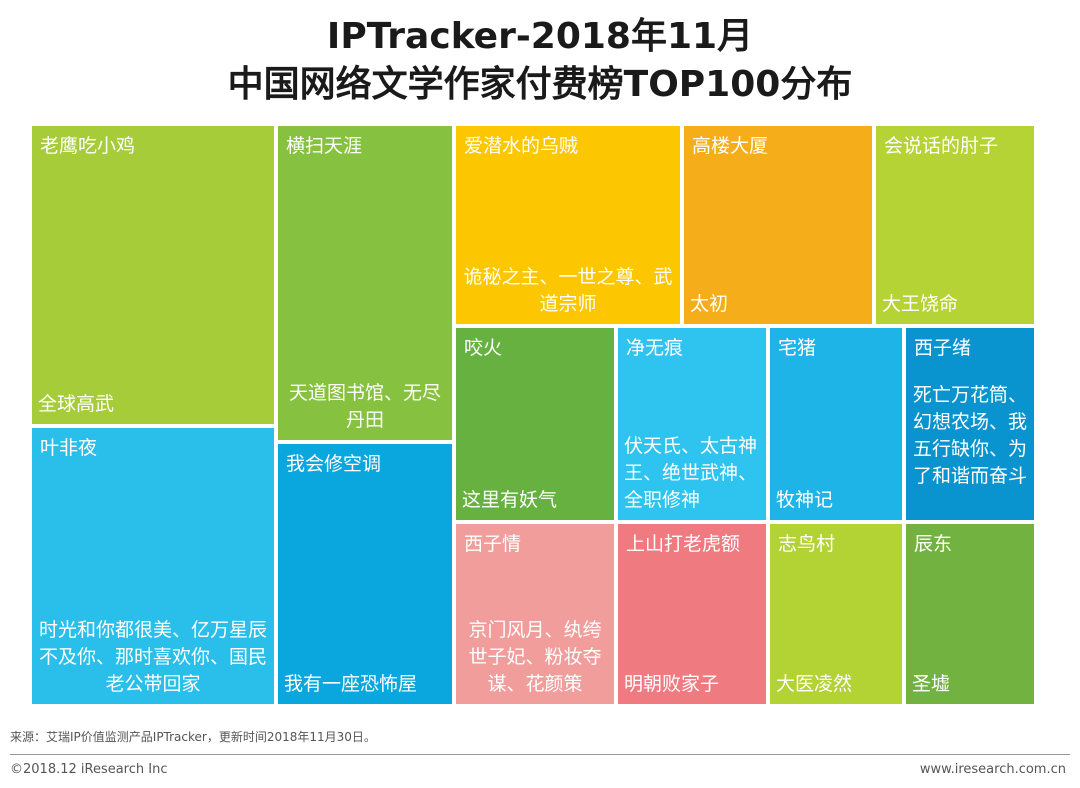 This screenshot has height=788, width=1080. What do you see at coordinates (920, 304) in the screenshot?
I see `tile-works: 大王饶命` at bounding box center [920, 304].